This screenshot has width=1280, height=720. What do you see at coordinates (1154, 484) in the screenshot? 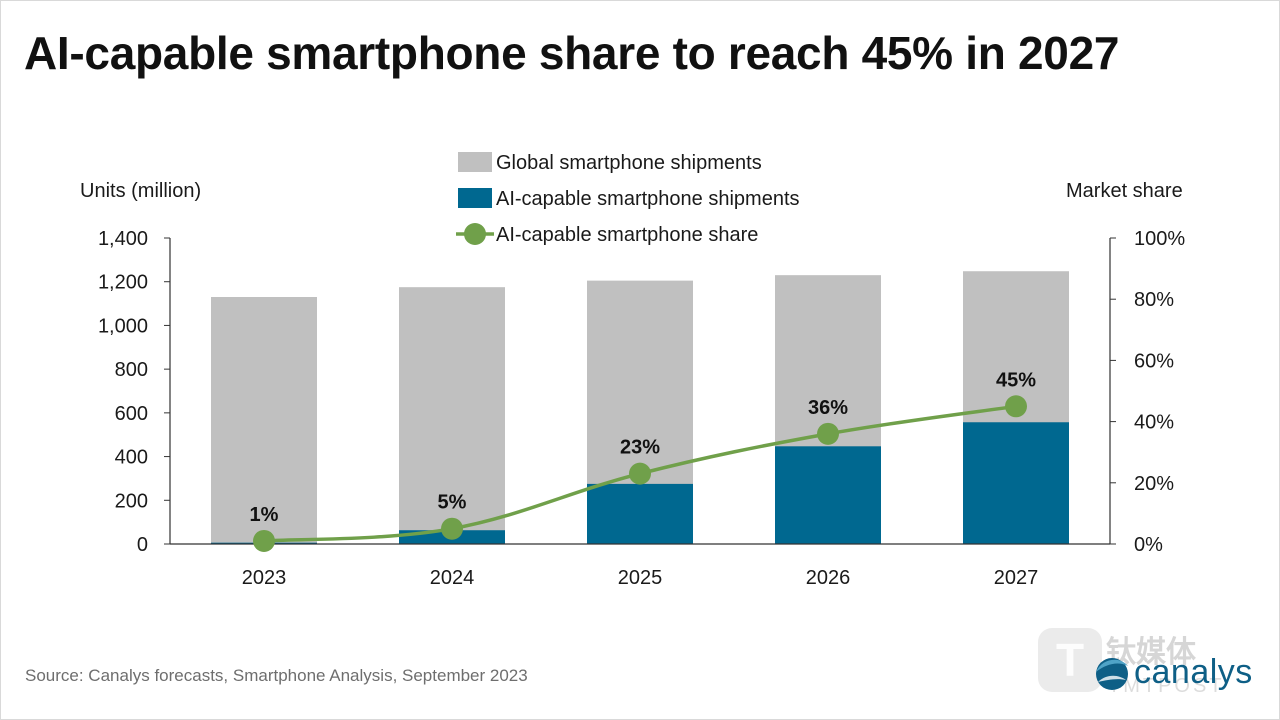
I see `y-right-tick-label: 20%` at bounding box center [1154, 484].